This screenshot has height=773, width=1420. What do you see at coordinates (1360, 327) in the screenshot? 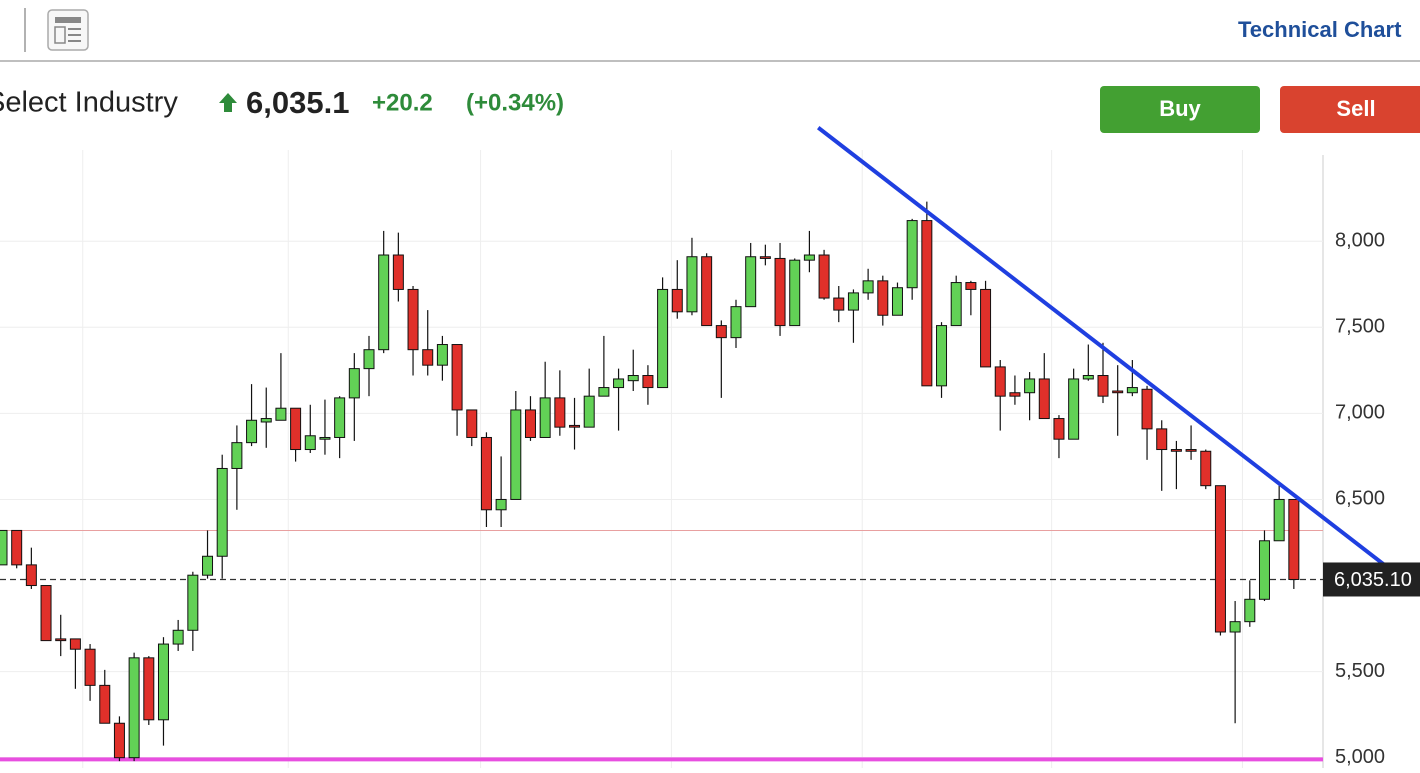
I see `y-tick-label: 7,500` at bounding box center [1360, 327].